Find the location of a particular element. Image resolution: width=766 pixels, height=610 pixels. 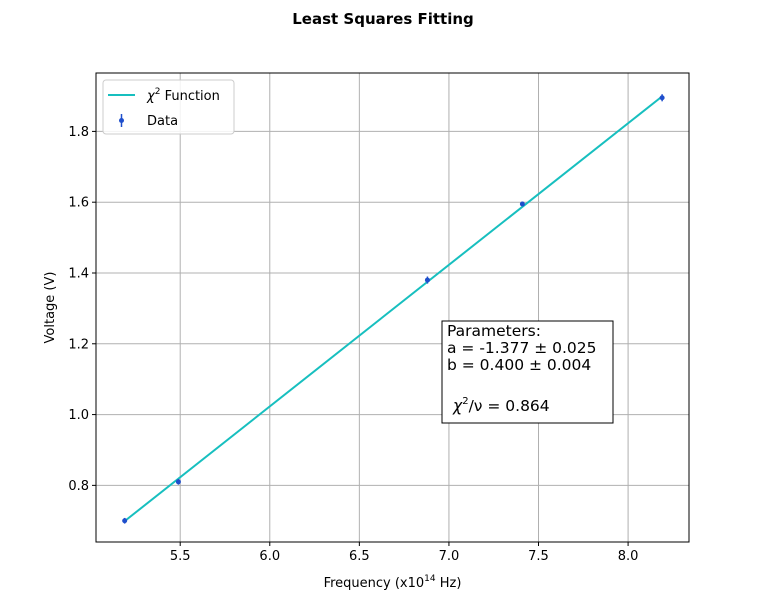

y-tick-label: 1.6 is located at coordinates (78, 203).